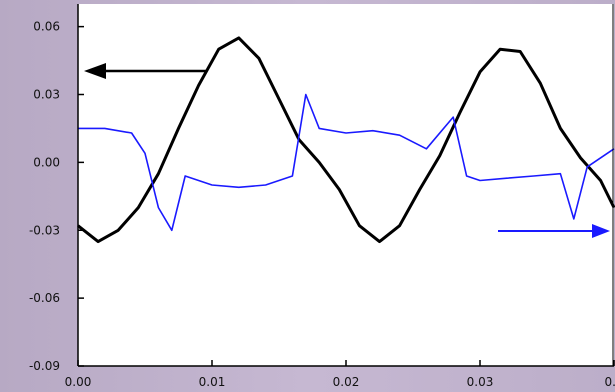 Image resolution: width=615 pixels, height=392 pixels. Describe the element at coordinates (56, 196) in the screenshot. I see `y-ticks: 0.06 0.03 0.00 -0.03 -0.06 -0.09` at that location.